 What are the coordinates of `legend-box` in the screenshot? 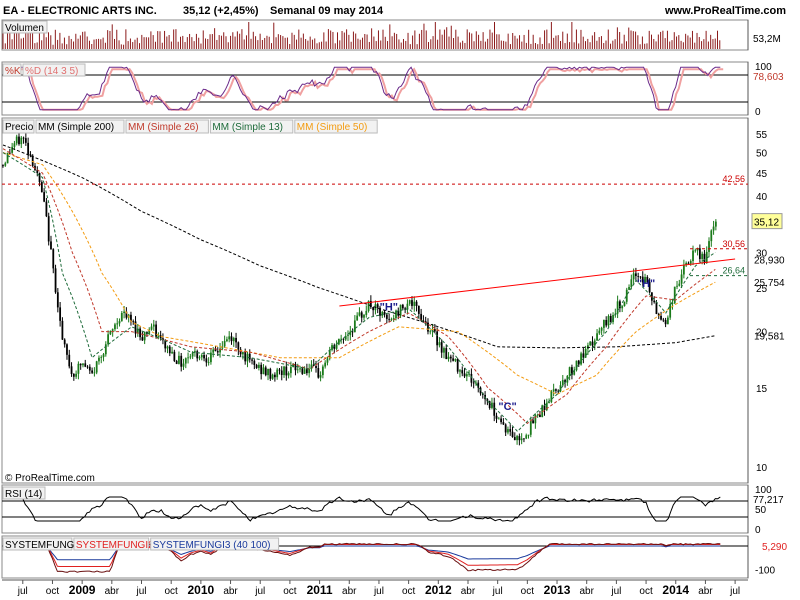 It's located at (80, 126).